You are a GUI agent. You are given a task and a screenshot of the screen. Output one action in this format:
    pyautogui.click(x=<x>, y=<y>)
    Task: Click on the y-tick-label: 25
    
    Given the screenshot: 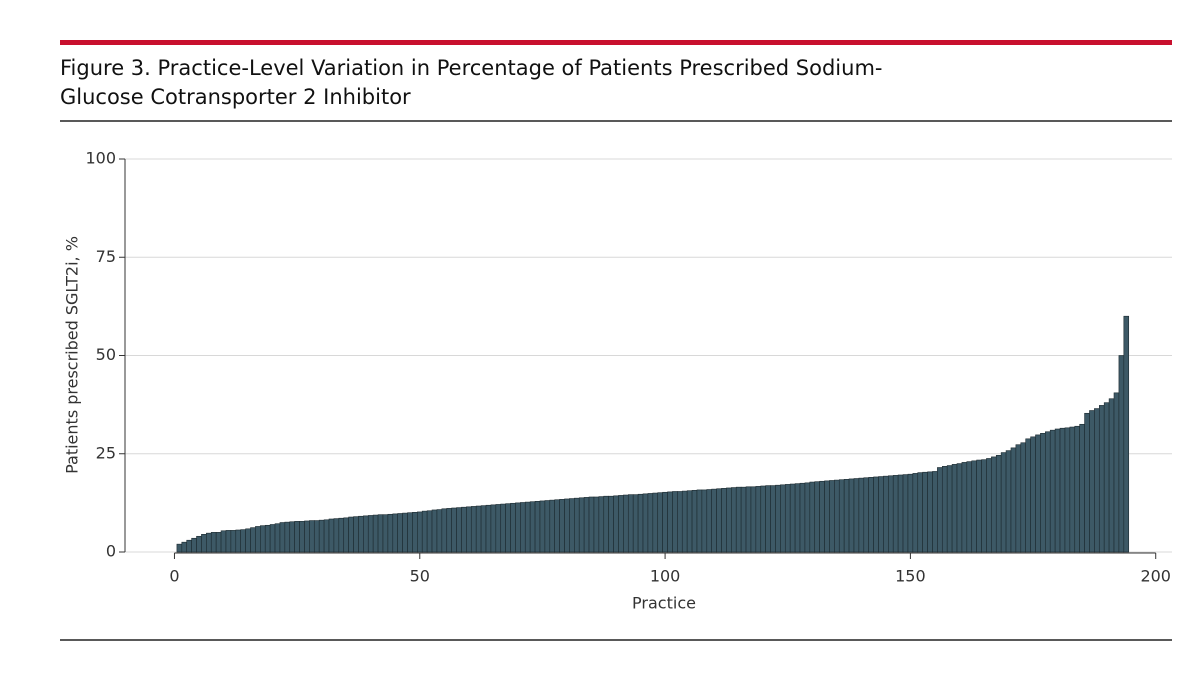 What is the action you would take?
    pyautogui.click(x=106, y=452)
    